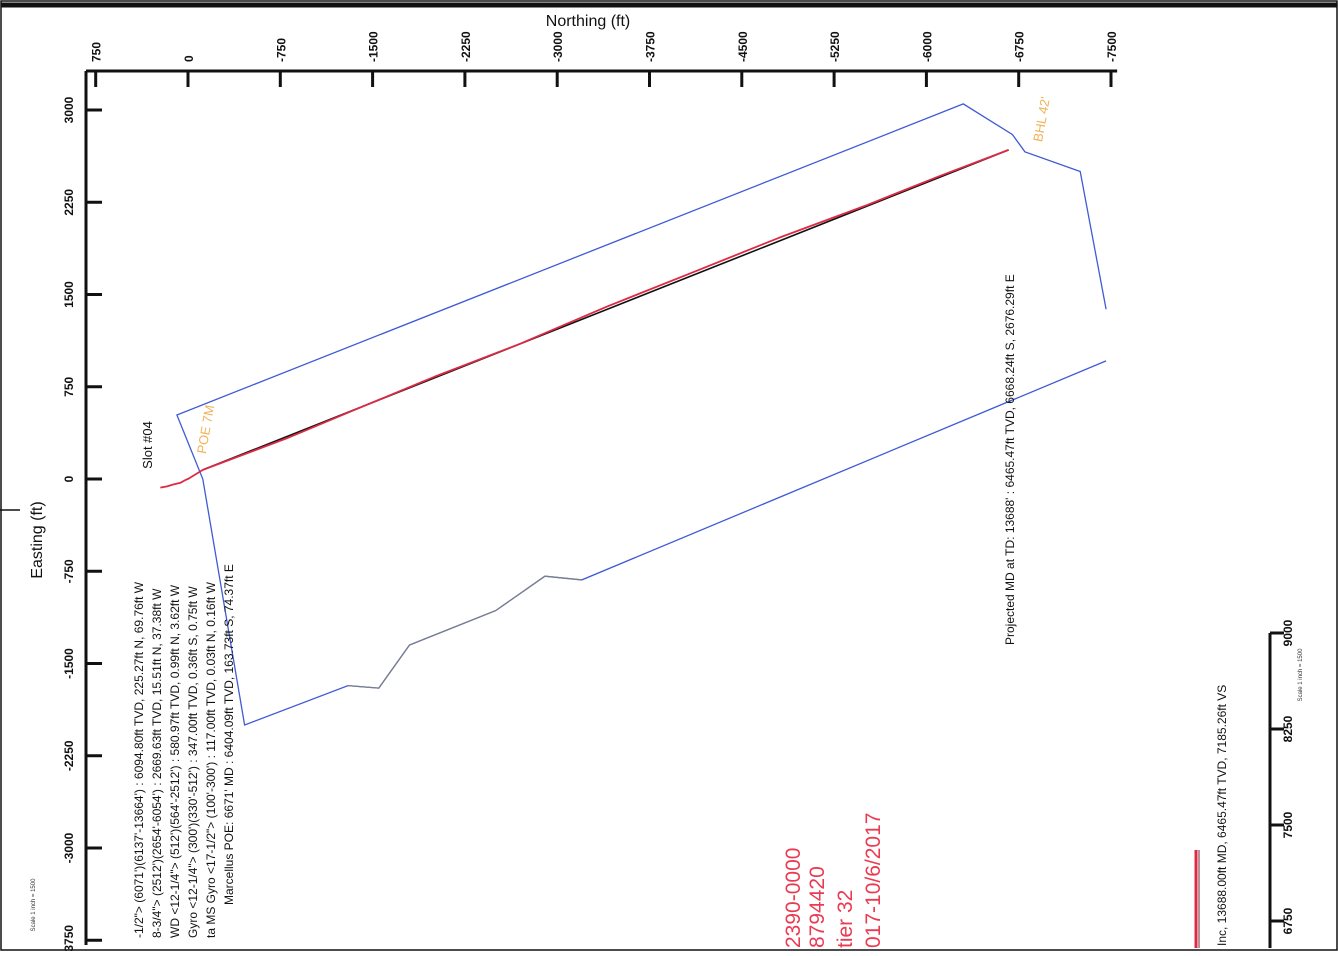 This screenshot has height=956, width=1338. I want to click on easting-tick-label: -3750, so click(69, 938).